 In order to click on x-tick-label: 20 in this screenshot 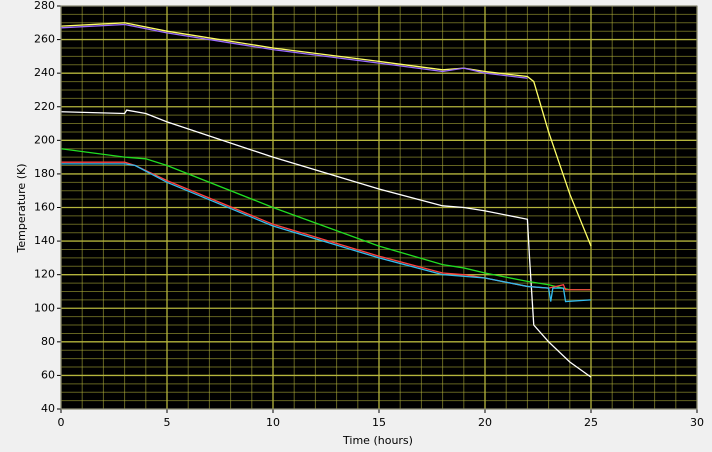, I will do `click(485, 422)`.